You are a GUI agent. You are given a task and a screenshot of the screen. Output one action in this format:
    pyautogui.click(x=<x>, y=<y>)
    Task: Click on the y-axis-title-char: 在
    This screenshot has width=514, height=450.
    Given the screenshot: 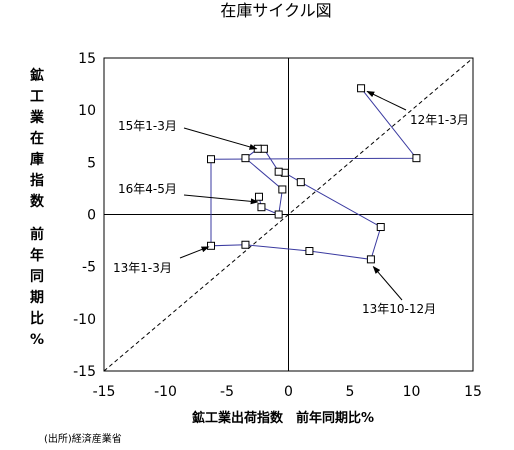 What is the action you would take?
    pyautogui.click(x=37, y=138)
    